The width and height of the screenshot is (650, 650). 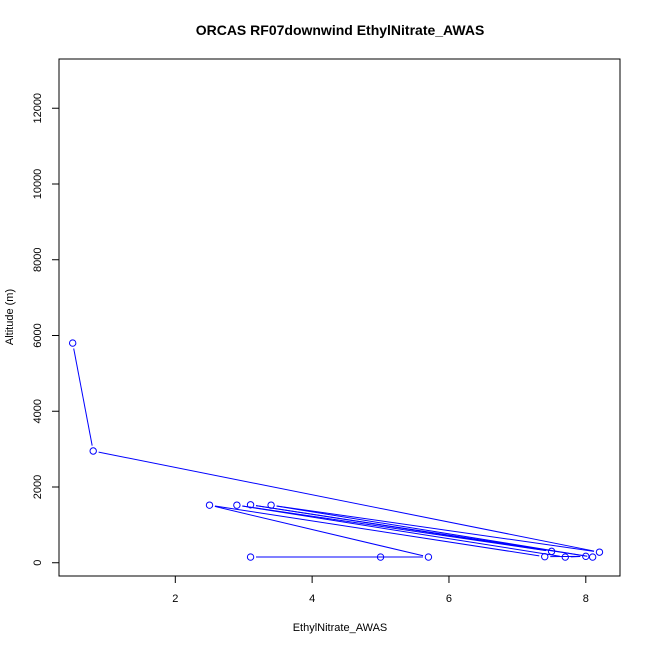 I want to click on y-axis: 0 2000 4000 6000 8000 10000 12000, so click(x=46, y=329).